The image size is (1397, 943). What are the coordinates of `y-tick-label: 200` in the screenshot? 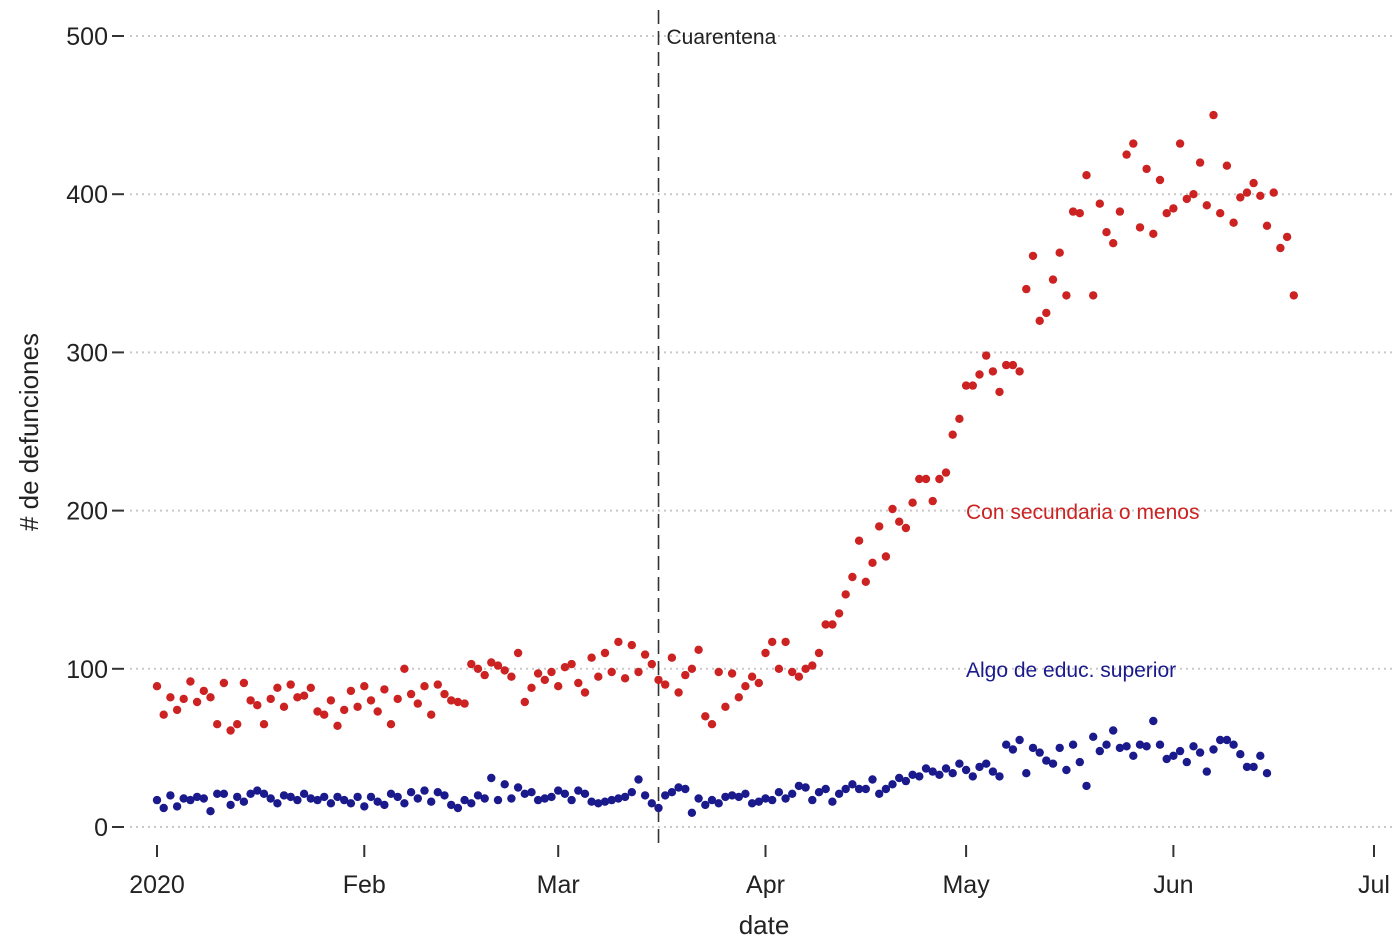 It's located at (87, 512).